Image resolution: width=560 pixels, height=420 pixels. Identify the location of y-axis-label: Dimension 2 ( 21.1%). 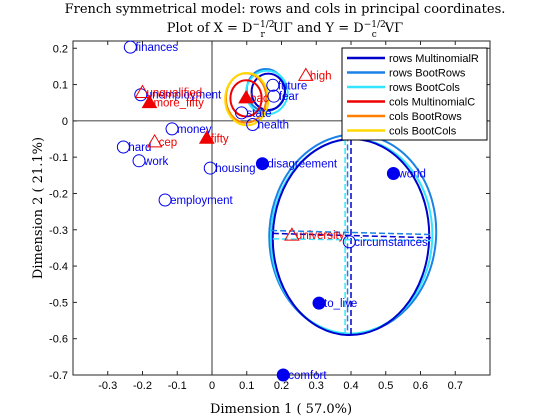
(38, 208).